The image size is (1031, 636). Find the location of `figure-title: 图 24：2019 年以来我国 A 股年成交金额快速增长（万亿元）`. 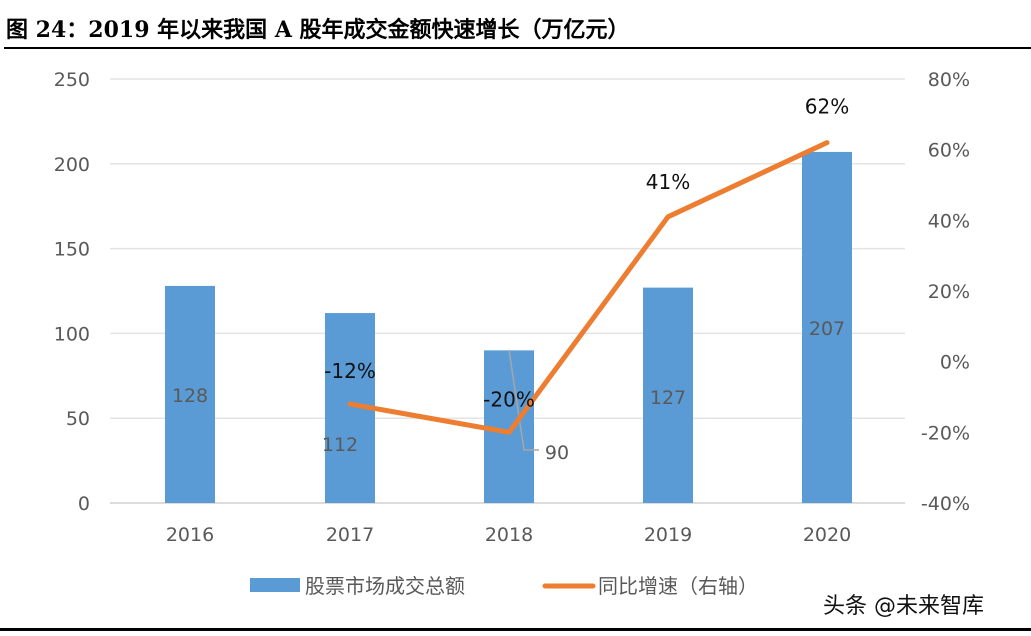

figure-title: 图 24：2019 年以来我国 A 股年成交金额快速增长（万亿元） is located at coordinates (318, 30).